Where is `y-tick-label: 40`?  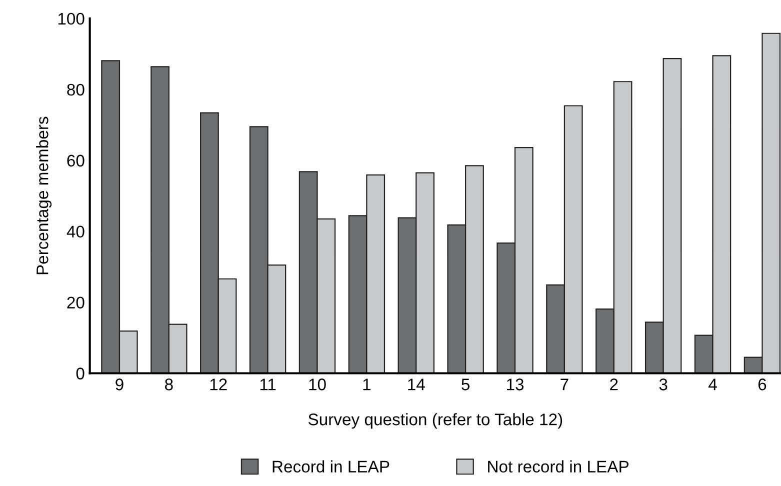 y-tick-label: 40 is located at coordinates (75, 232).